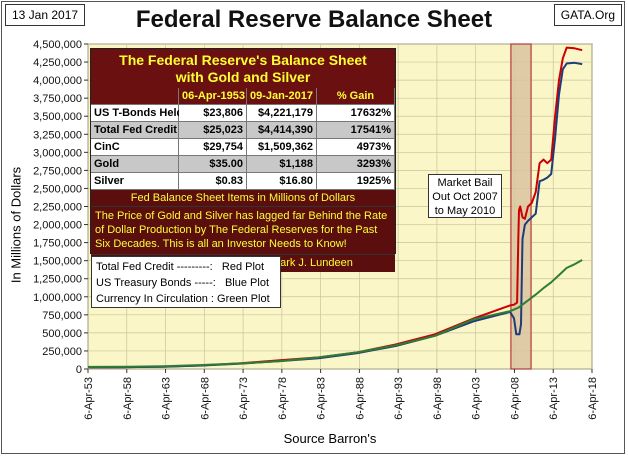 Image resolution: width=628 pixels, height=457 pixels. I want to click on bailout-annotation: Market Bail Out Oct 2007 to May 2010, so click(465, 196).